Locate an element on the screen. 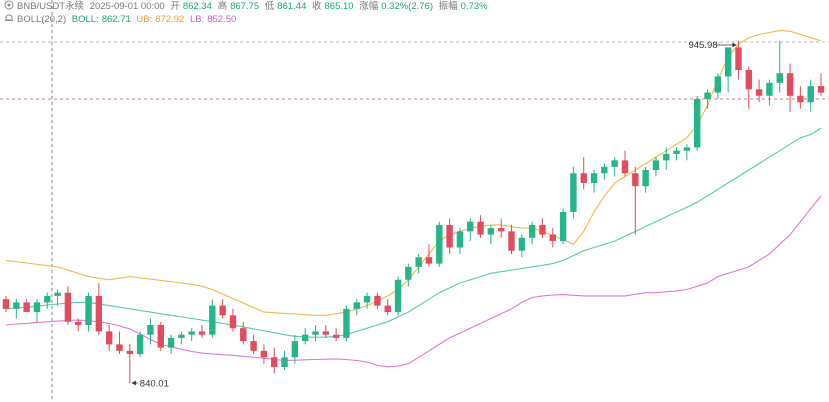 The image size is (829, 402). boll-mid-label: BOLL: is located at coordinates (85, 19).